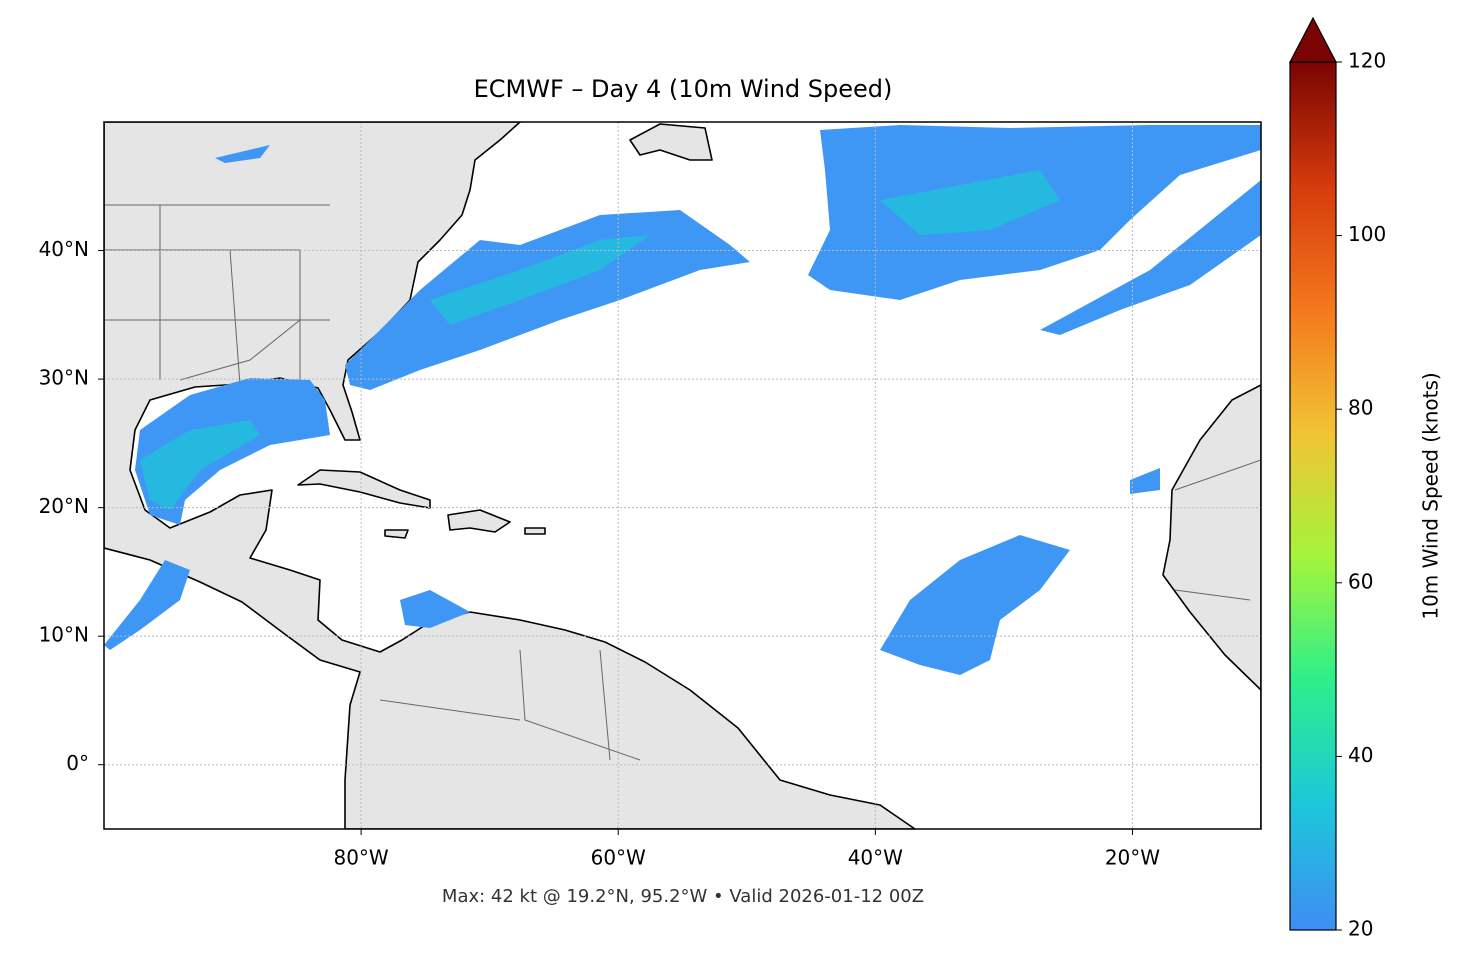  Describe the element at coordinates (875, 858) in the screenshot. I see `x-tick-label: 40°W` at that location.